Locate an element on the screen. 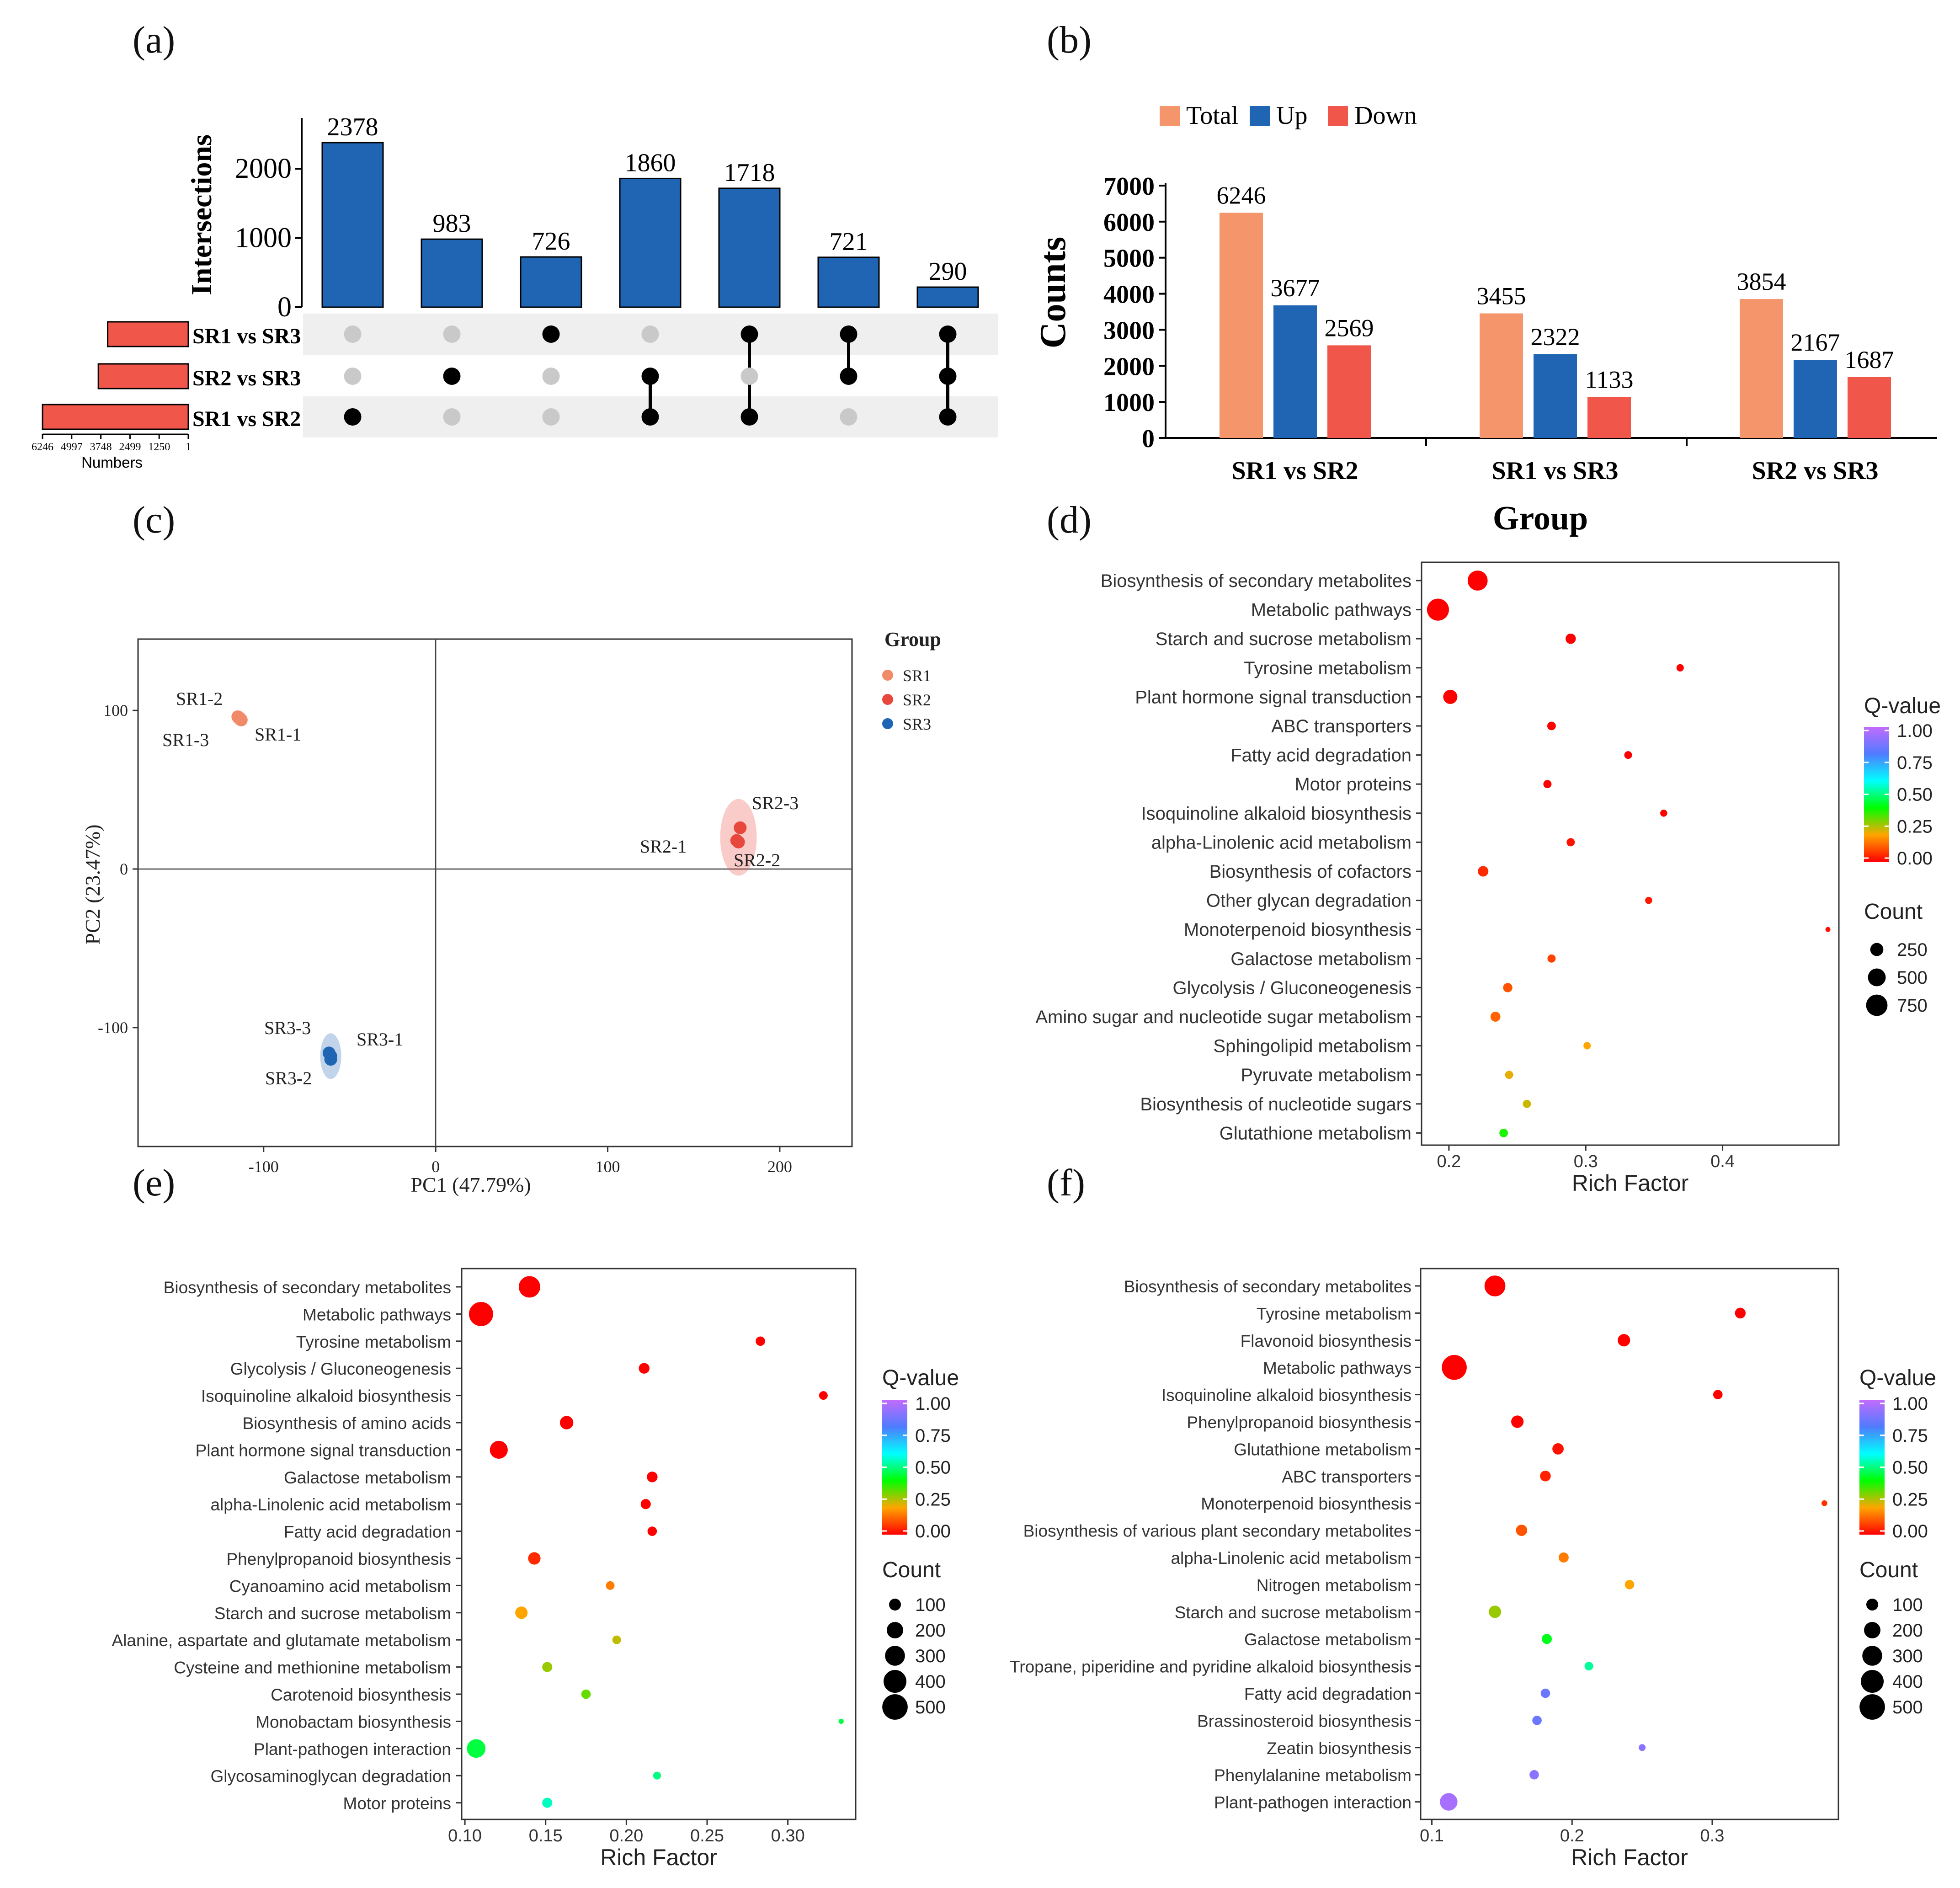  enrichment-term-label: Monoterpenoid biosynthesis is located at coordinates (1306, 1503).